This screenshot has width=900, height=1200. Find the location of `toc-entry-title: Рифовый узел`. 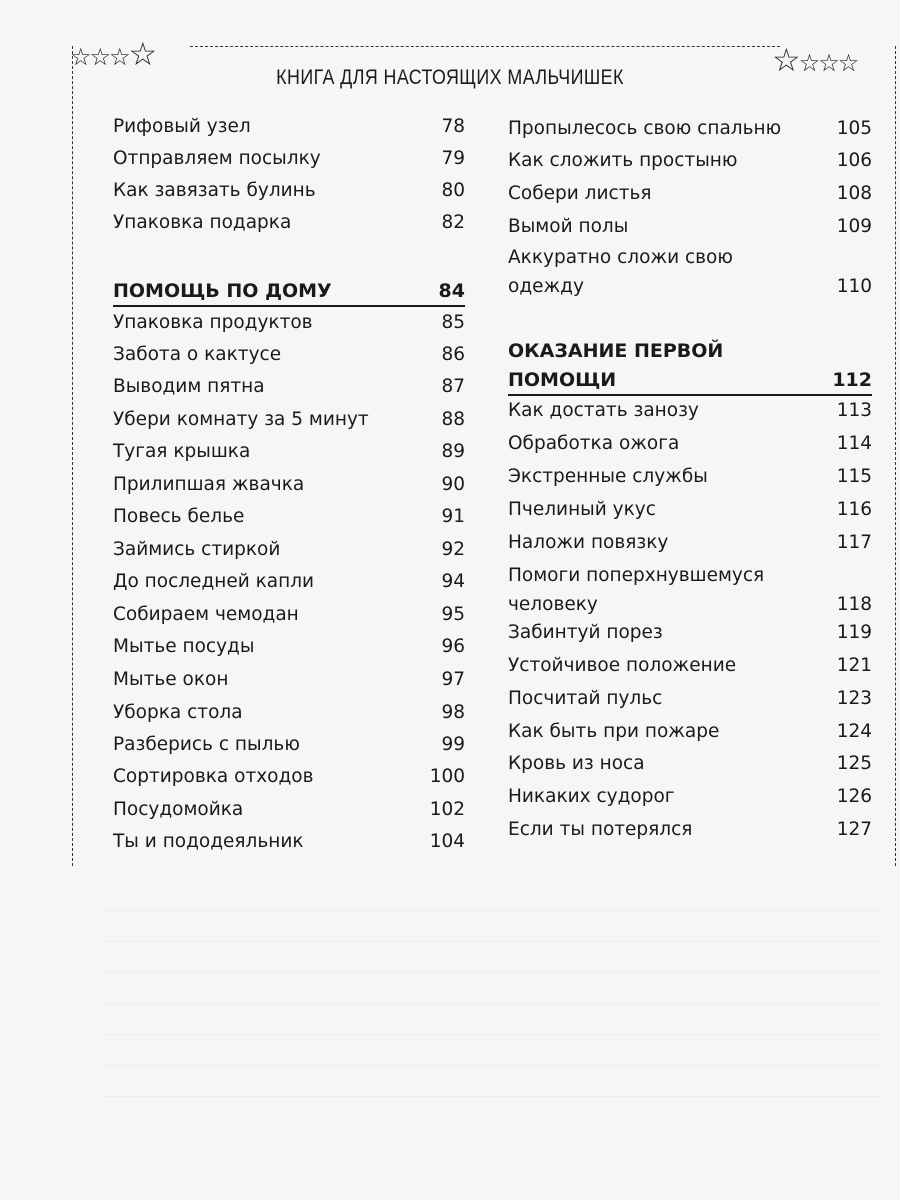

toc-entry-title: Рифовый узел is located at coordinates (182, 126).